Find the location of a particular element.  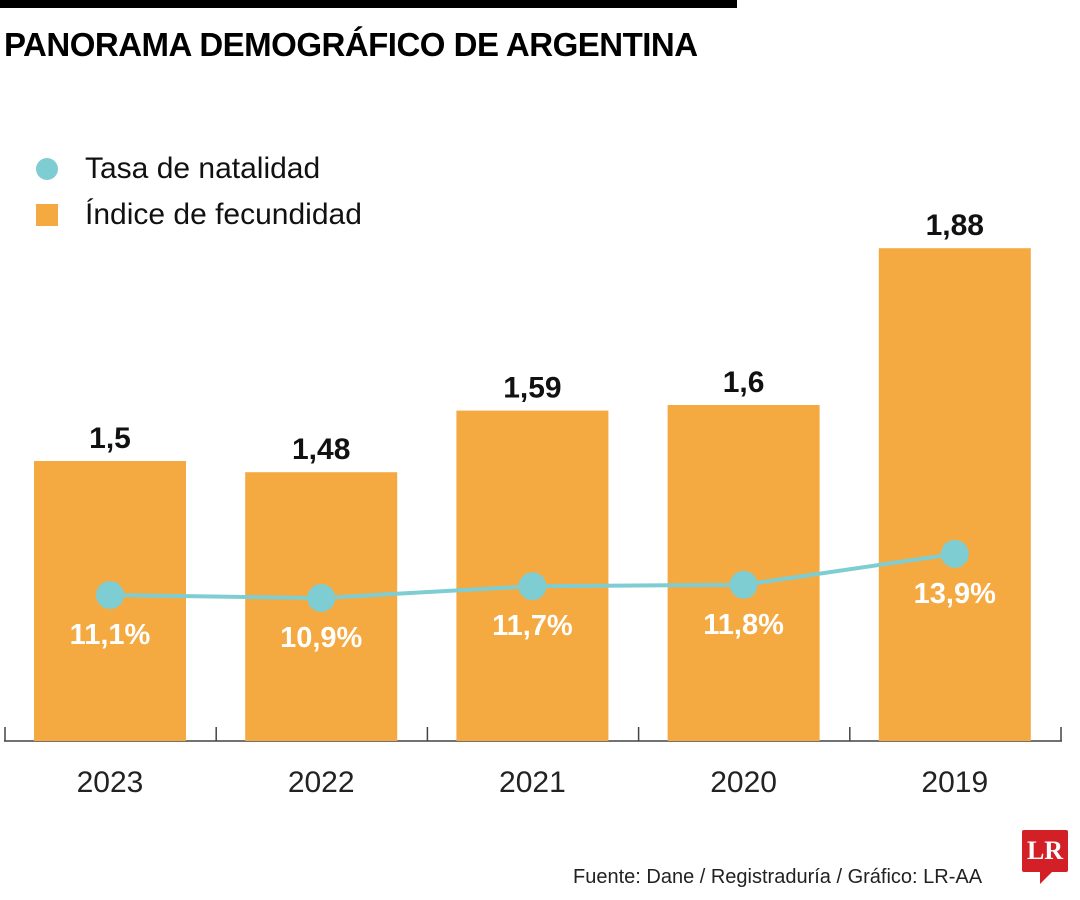

natalidad-value-label: 13,9% is located at coordinates (955, 594).